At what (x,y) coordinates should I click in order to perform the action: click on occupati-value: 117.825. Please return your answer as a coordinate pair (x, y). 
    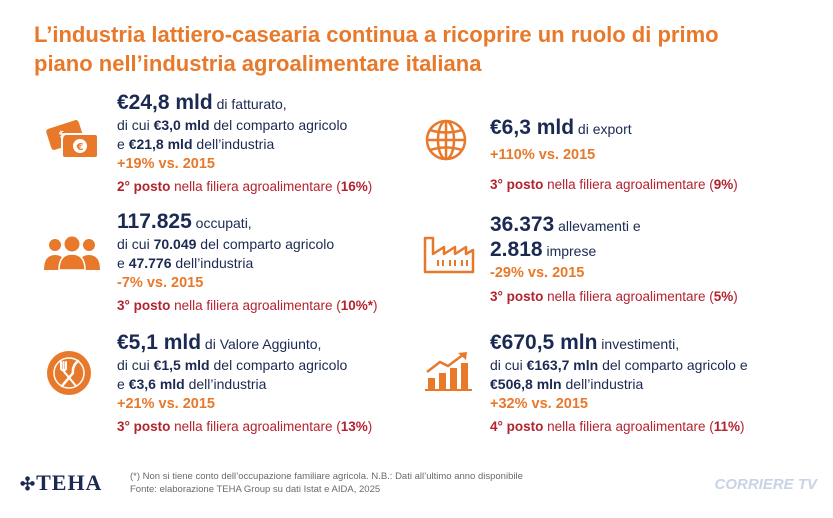
    Looking at the image, I should click on (154, 221).